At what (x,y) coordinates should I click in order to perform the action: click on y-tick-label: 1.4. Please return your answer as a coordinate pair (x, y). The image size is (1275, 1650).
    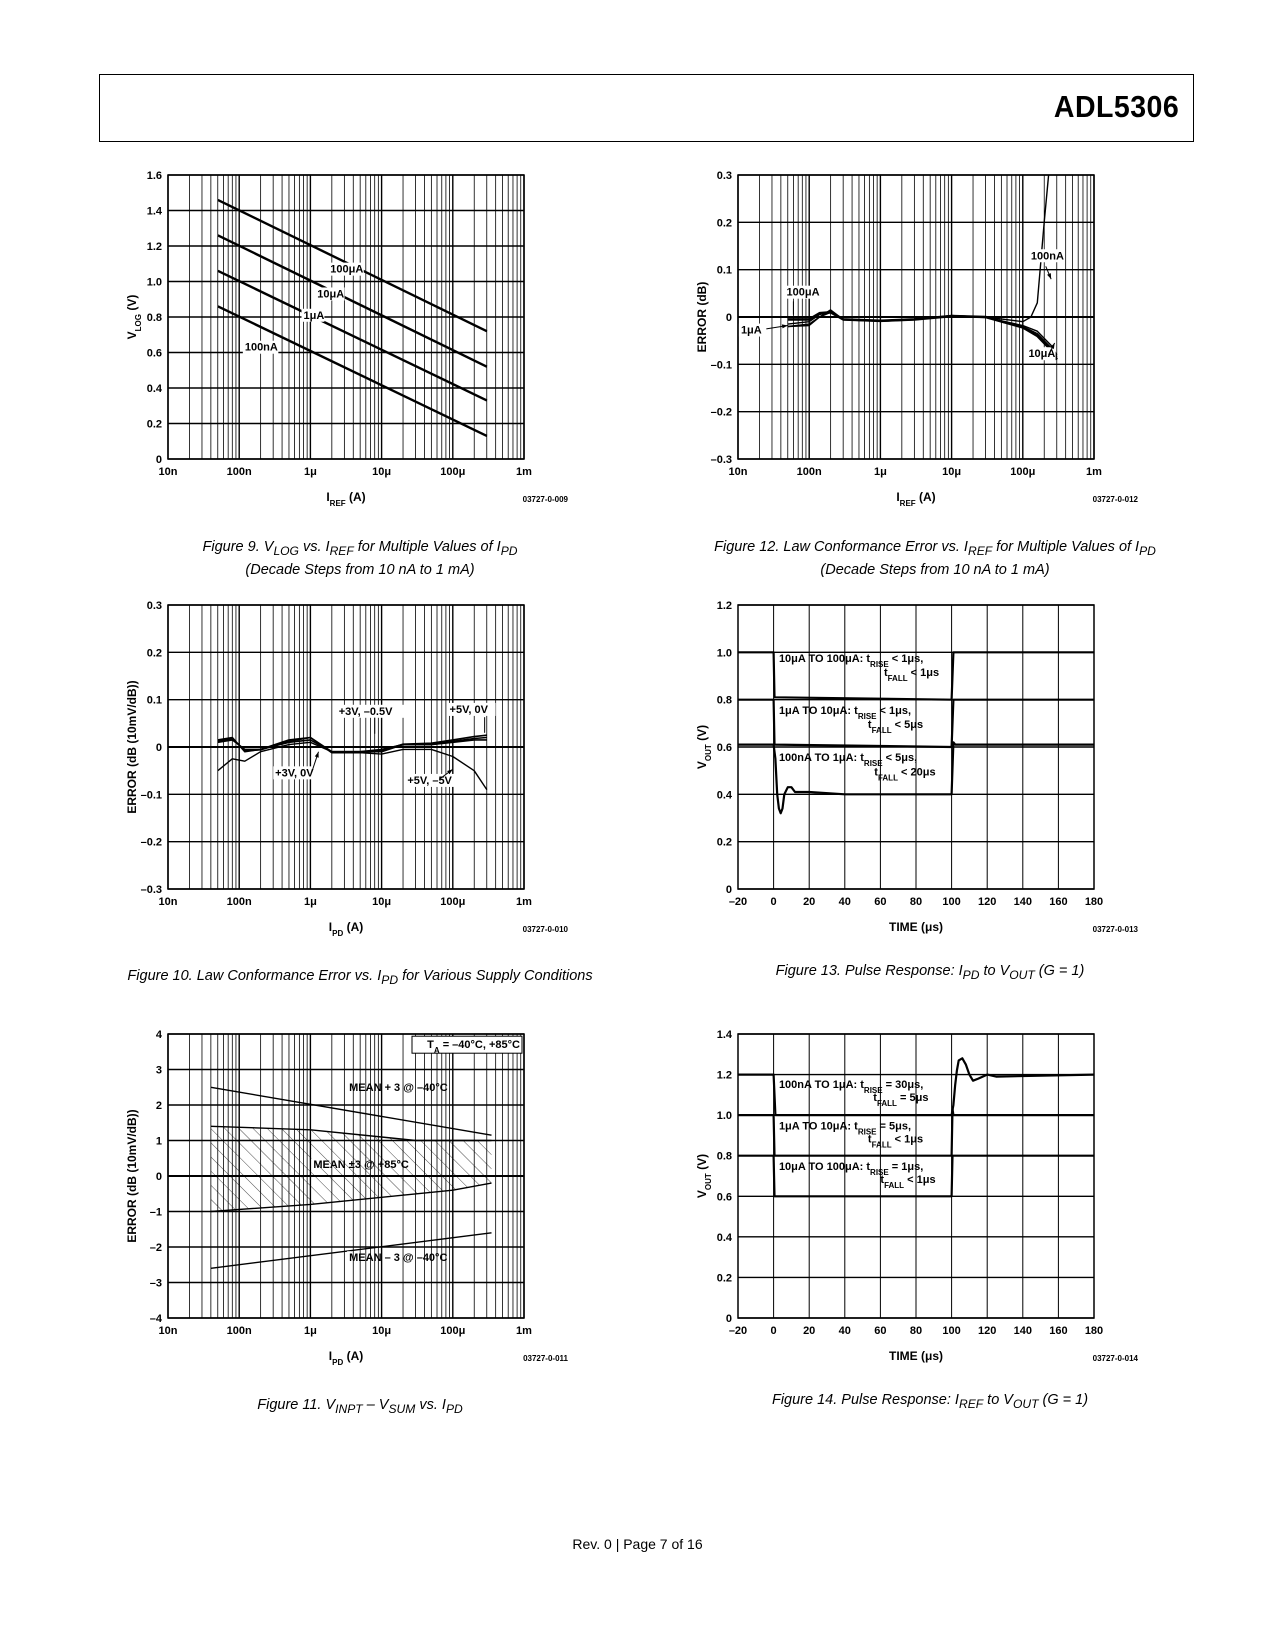
    Looking at the image, I should click on (725, 1035).